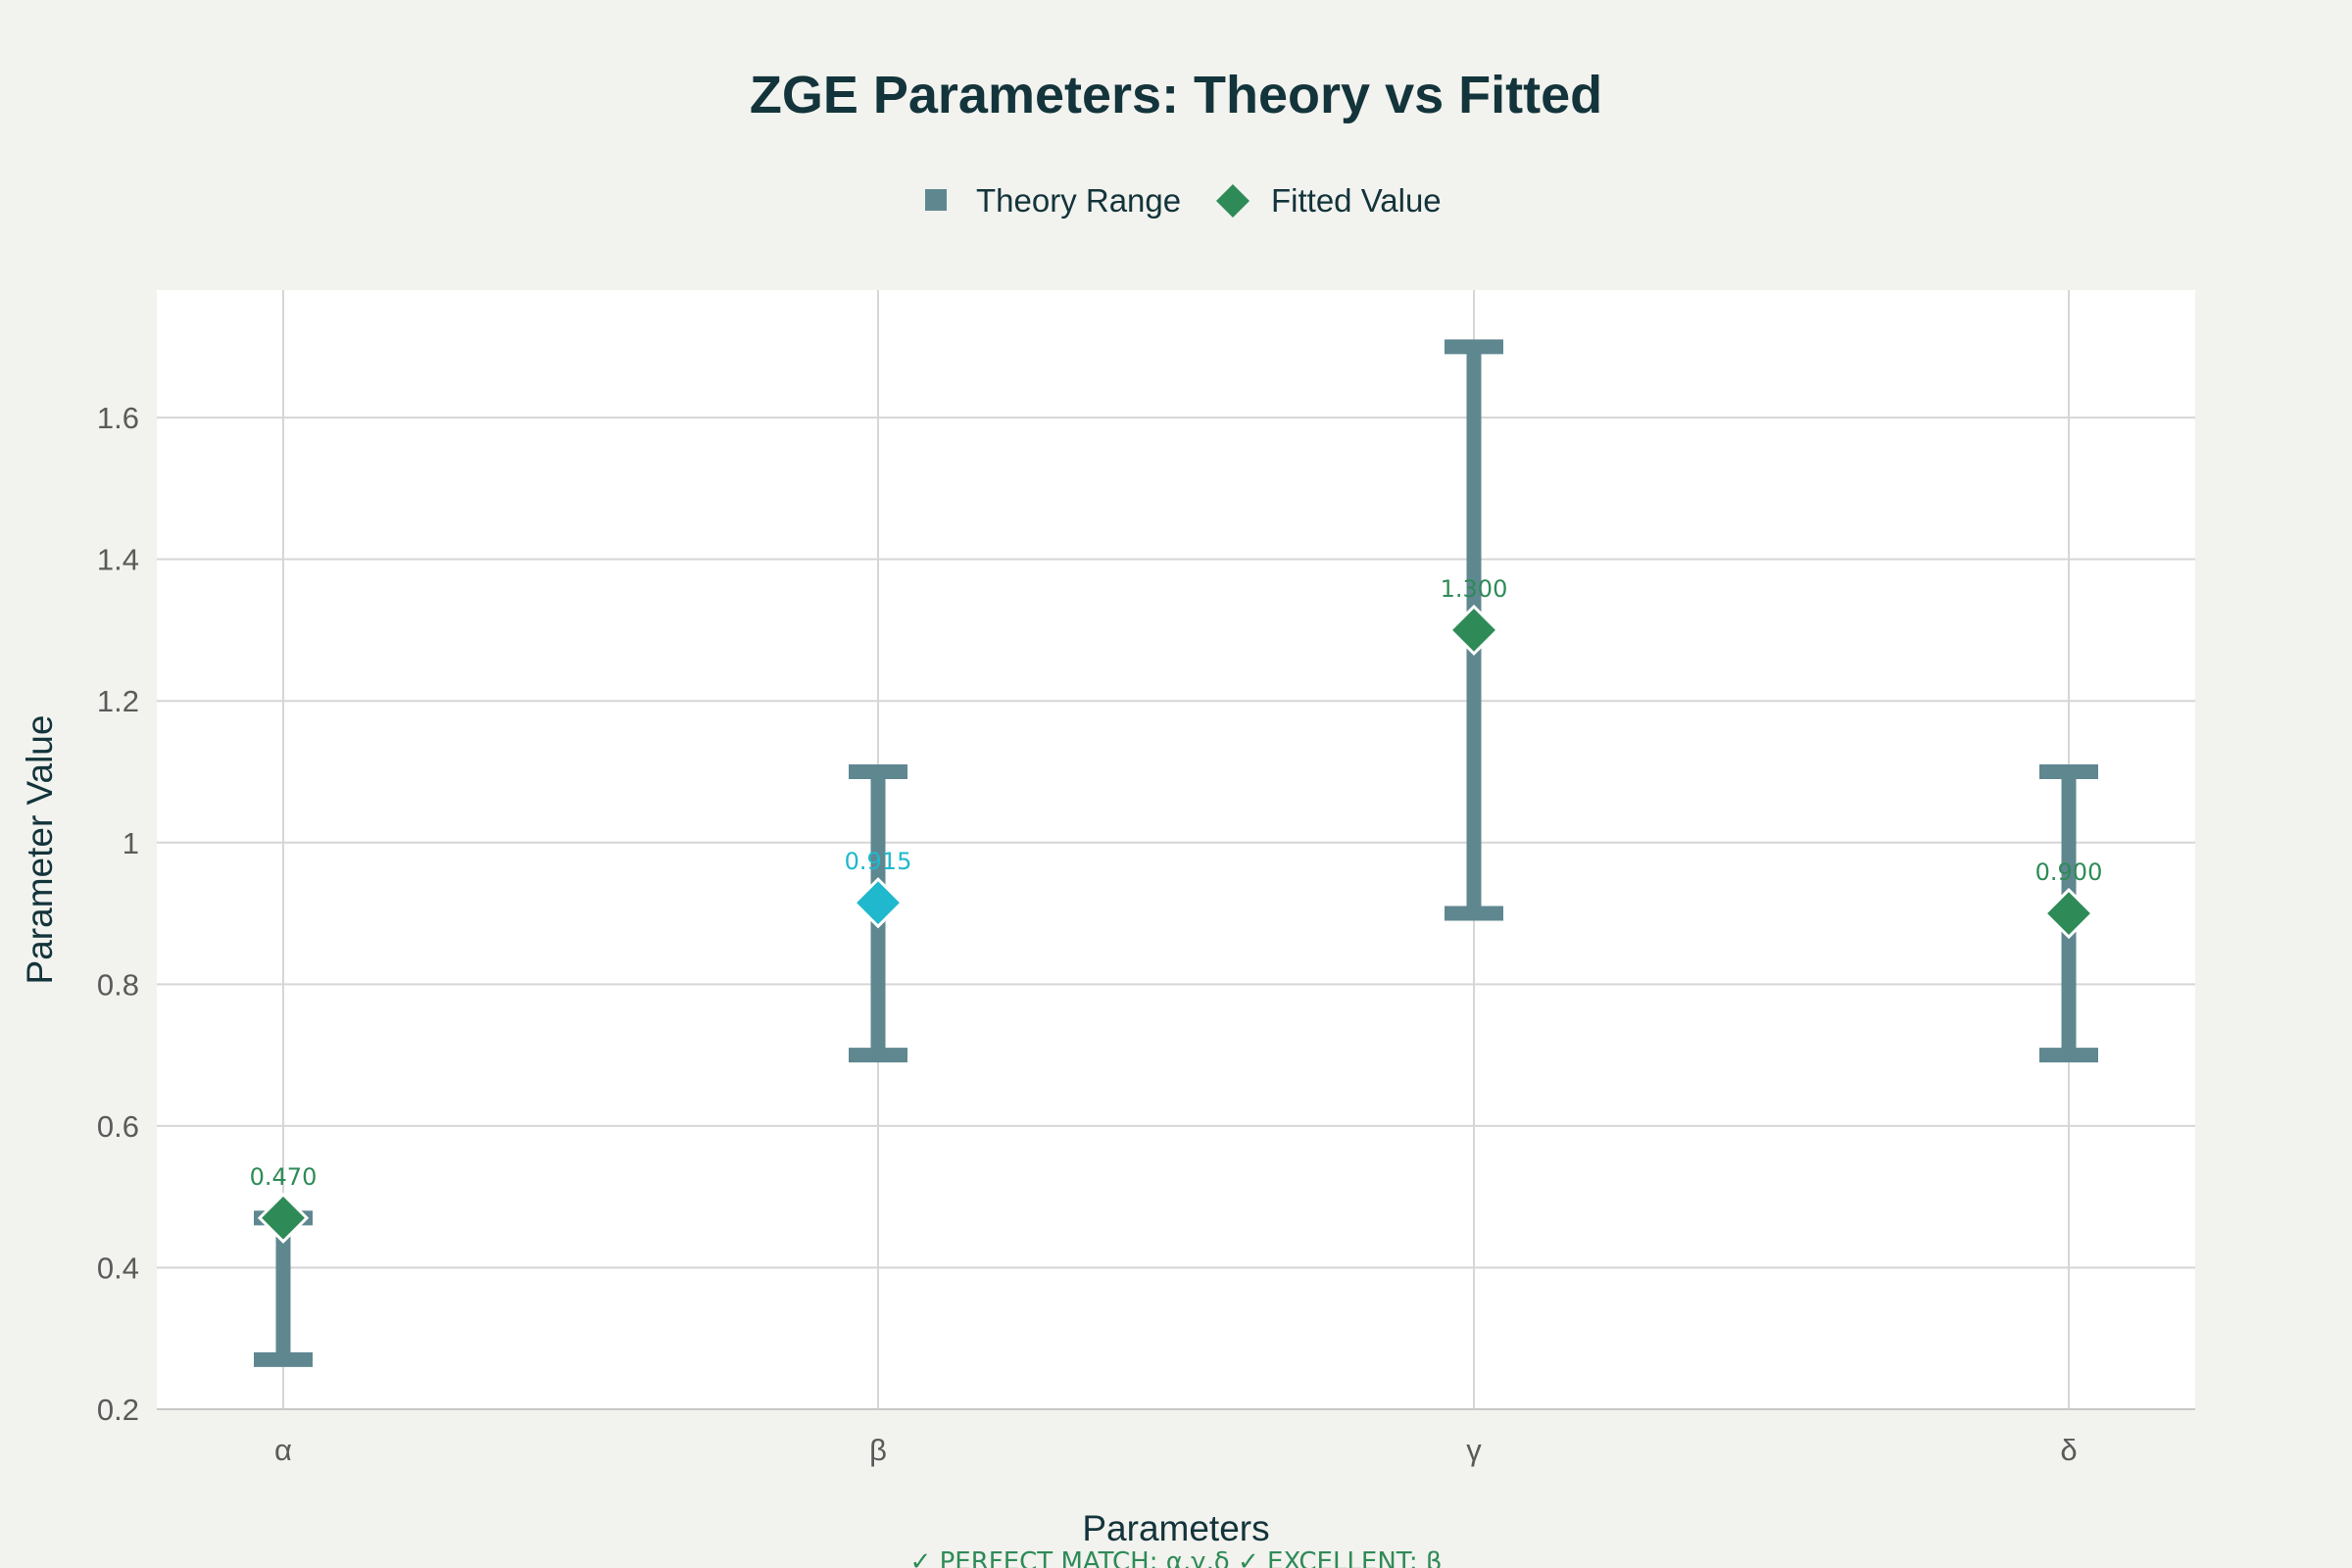 Image resolution: width=2352 pixels, height=1568 pixels. What do you see at coordinates (118, 560) in the screenshot?
I see `y-tick-label: 1.4` at bounding box center [118, 560].